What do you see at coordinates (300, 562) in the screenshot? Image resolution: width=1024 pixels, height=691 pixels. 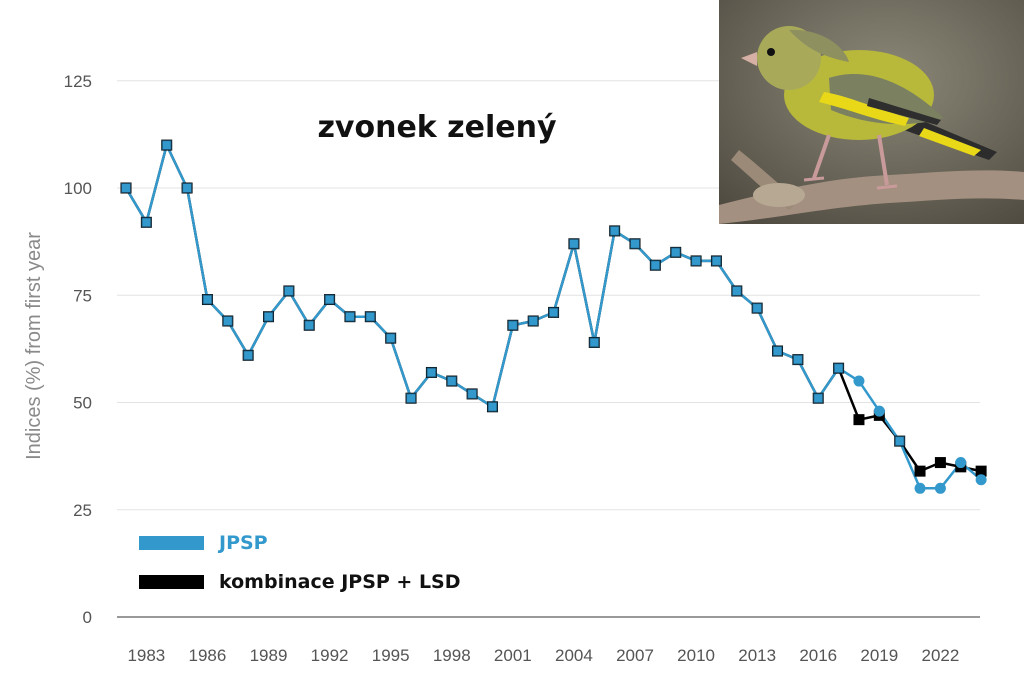 I see `legend: JPSP kombinace JPSP + LSD` at bounding box center [300, 562].